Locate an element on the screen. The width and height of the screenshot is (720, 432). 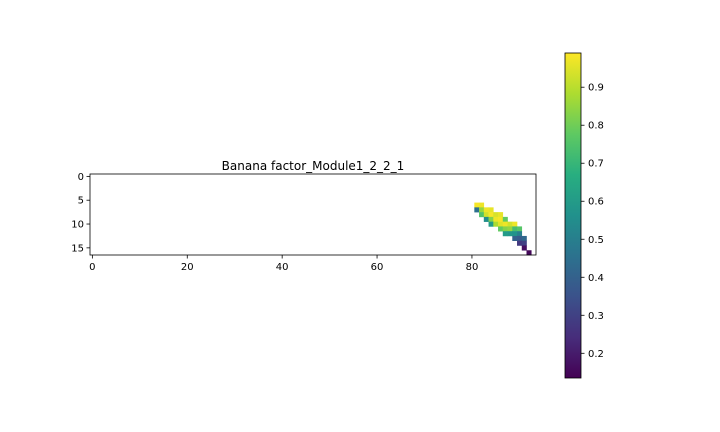
colorbar is located at coordinates (573, 215).